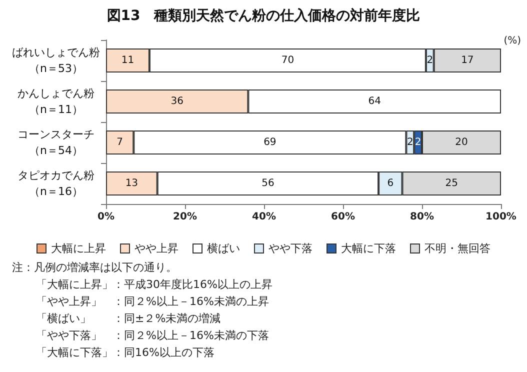  What do you see at coordinates (422, 217) in the screenshot?
I see `x-tick-label: 80%` at bounding box center [422, 217].